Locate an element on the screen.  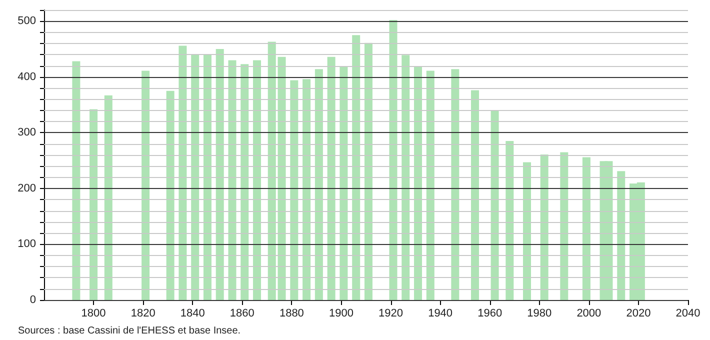
x-tick-label: 2020 is located at coordinates (638, 314).